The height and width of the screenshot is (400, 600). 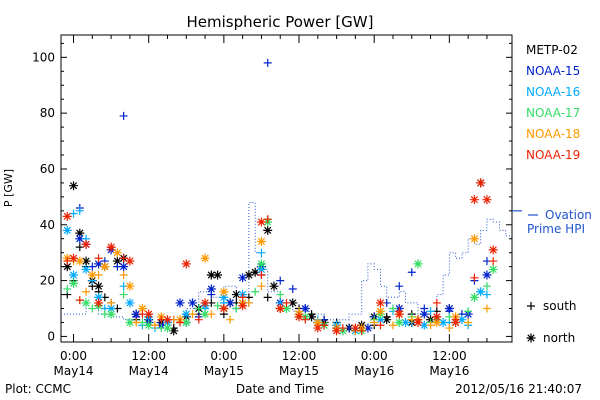 I want to click on x-tick-time-label: 12:00, so click(x=449, y=356).